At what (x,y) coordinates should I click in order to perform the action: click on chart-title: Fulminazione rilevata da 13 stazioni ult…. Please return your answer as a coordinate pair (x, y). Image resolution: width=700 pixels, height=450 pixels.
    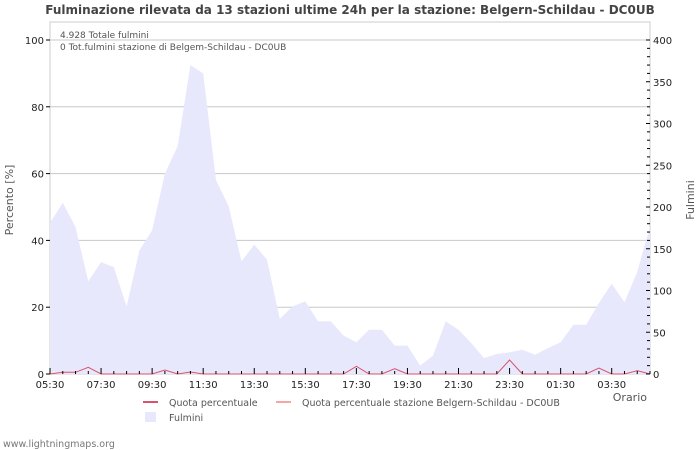
    Looking at the image, I should click on (349, 10).